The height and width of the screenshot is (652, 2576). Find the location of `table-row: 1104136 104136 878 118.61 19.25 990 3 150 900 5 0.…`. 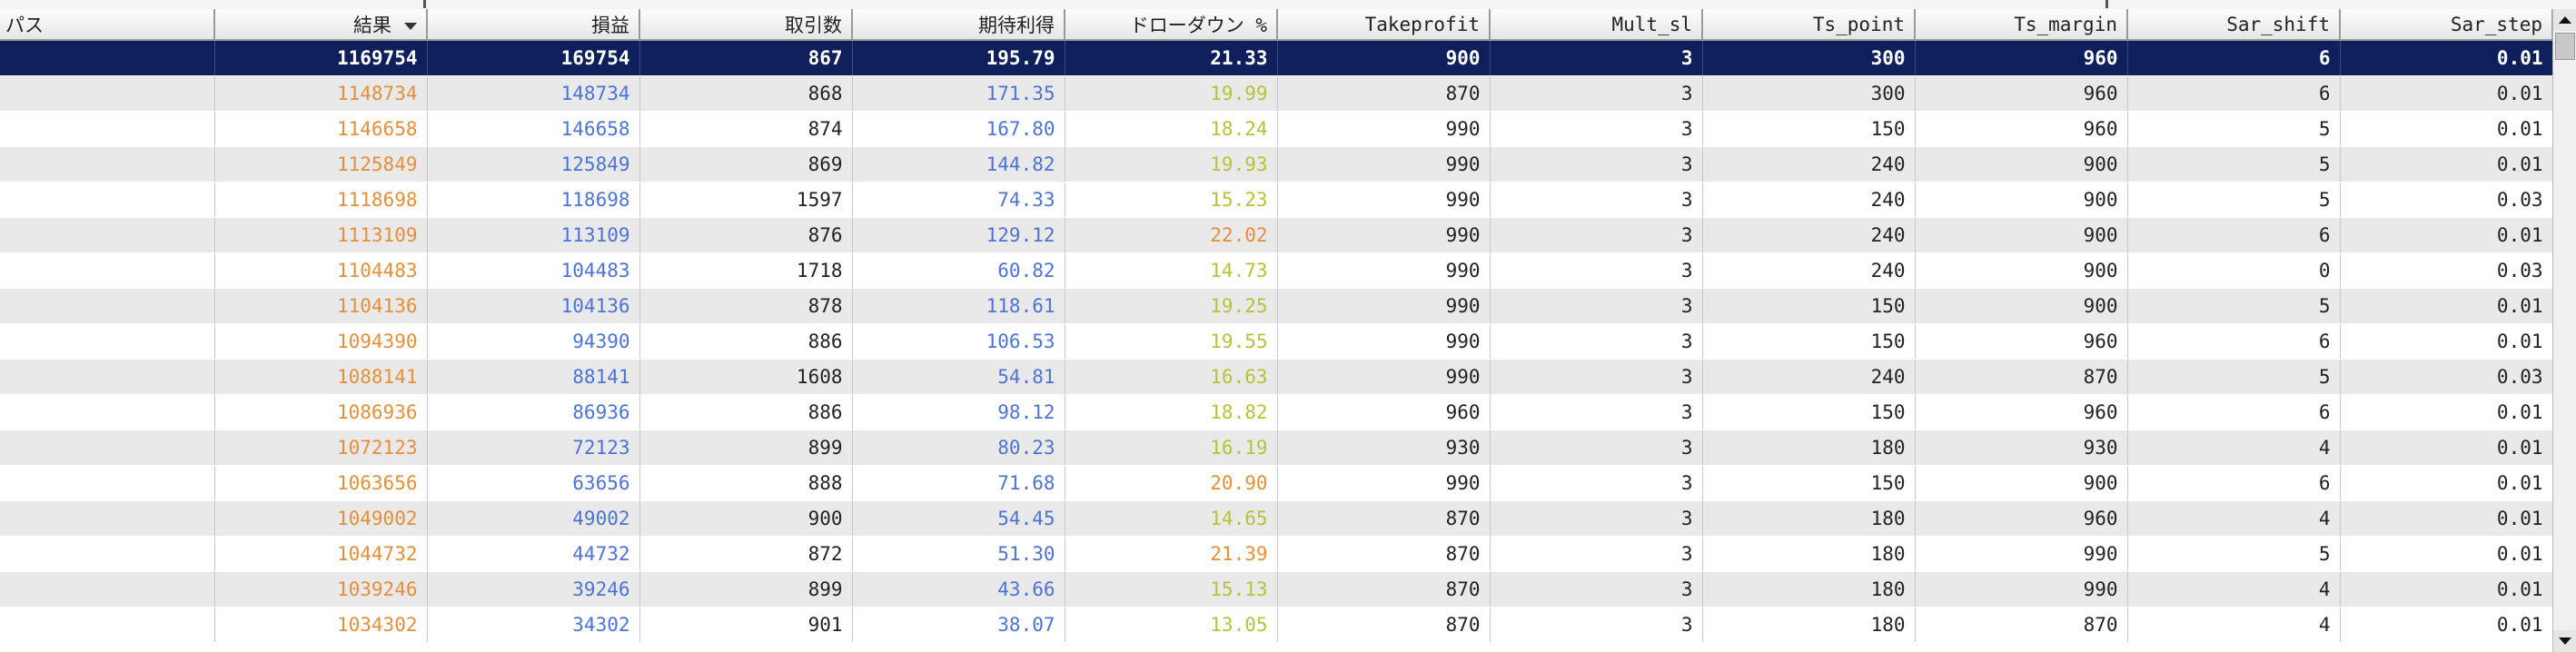

table-row: 1104136 104136 878 118.61 19.25 990 3 150 900 5 0.… is located at coordinates (1276, 306).